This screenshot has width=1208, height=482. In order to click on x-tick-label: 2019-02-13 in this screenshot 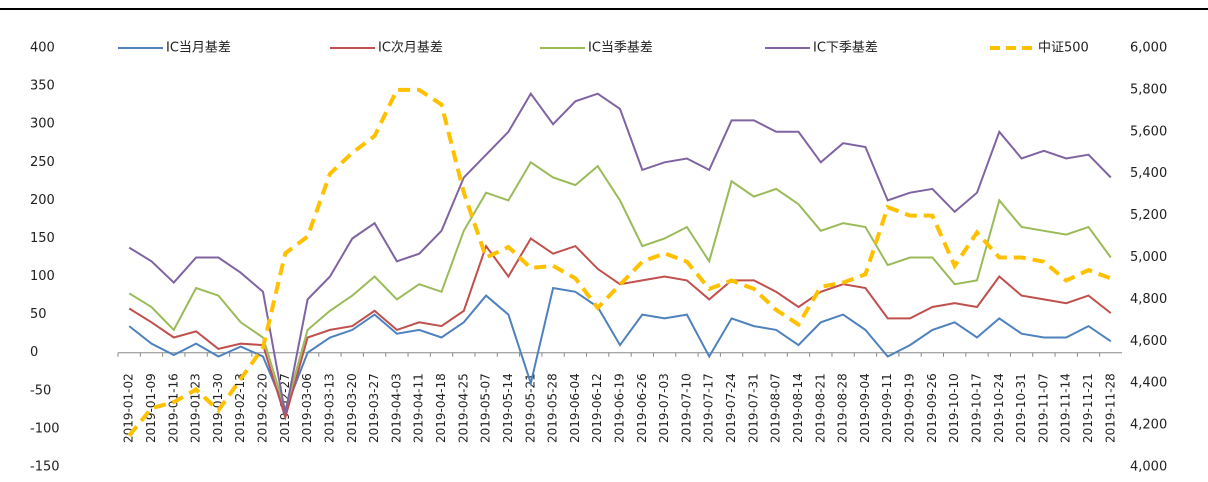, I will do `click(240, 408)`.